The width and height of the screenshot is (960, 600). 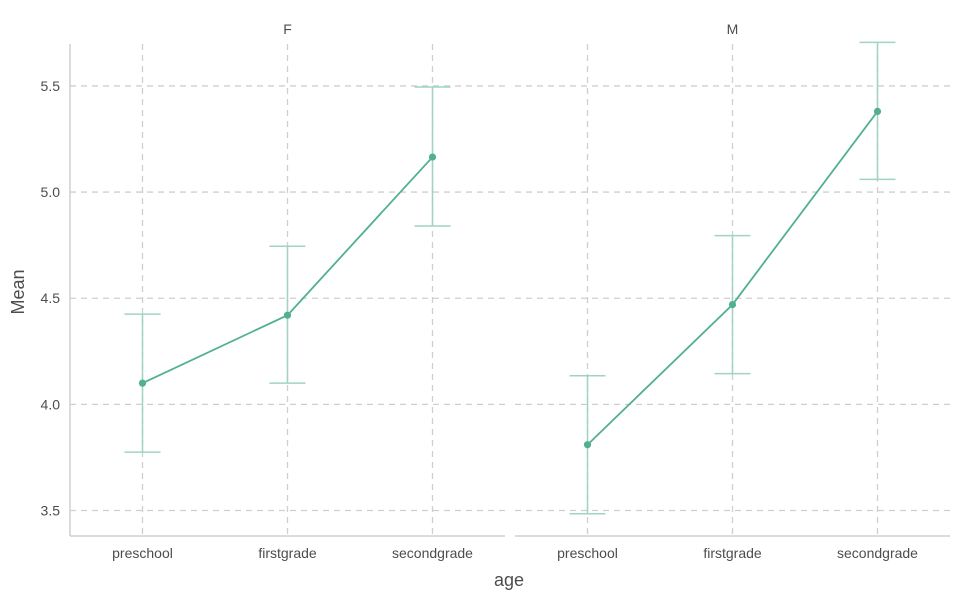 What do you see at coordinates (509, 580) in the screenshot?
I see `x-axis-title: age` at bounding box center [509, 580].